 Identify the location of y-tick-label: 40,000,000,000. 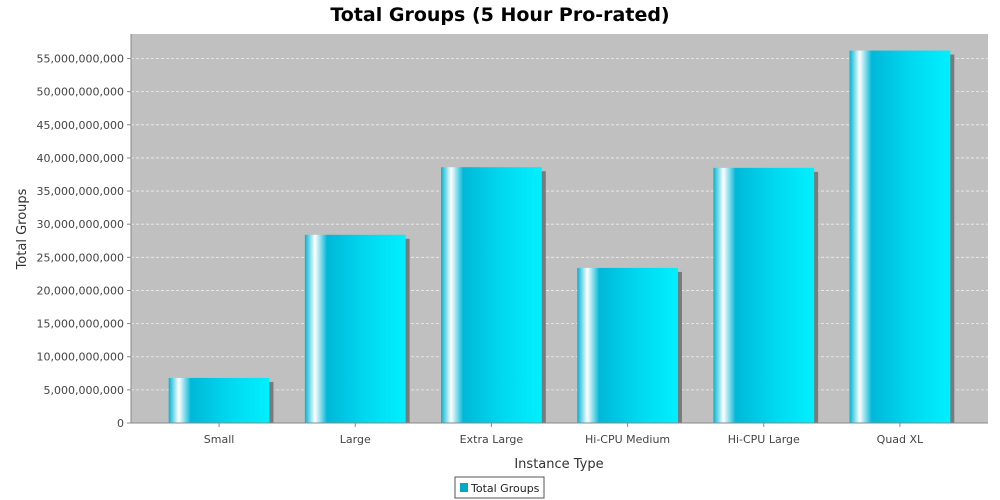
(80, 158).